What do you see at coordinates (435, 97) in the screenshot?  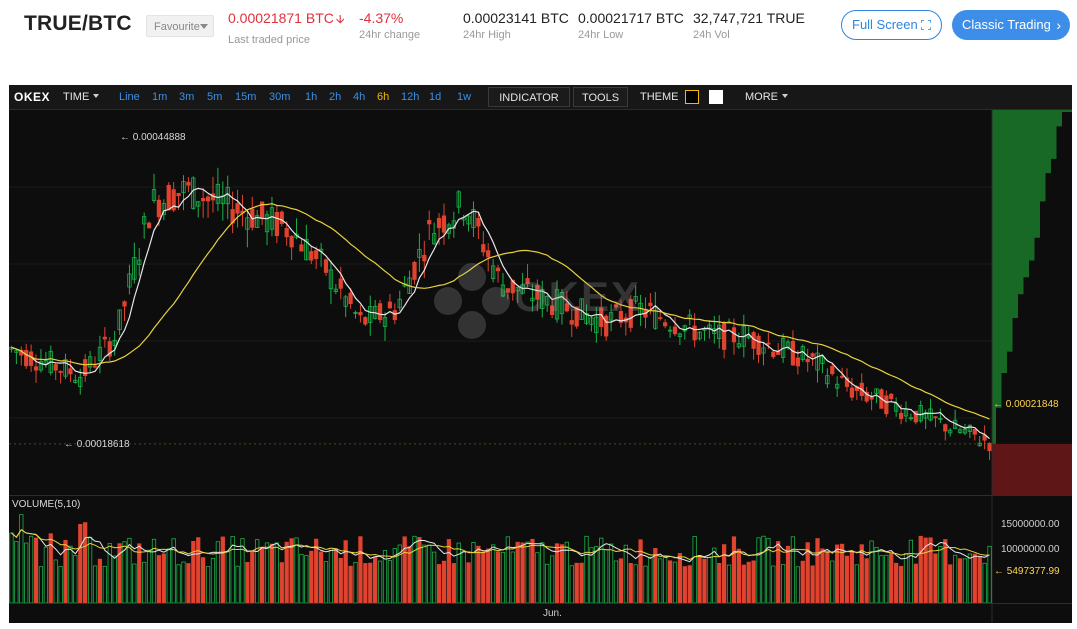 I see `period-1d: 1d` at bounding box center [435, 97].